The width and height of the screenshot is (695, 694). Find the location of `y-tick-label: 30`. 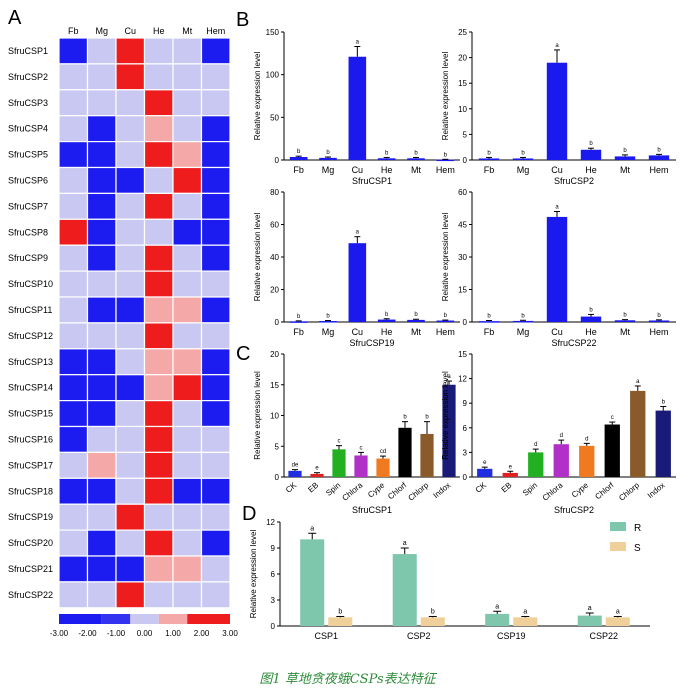

y-tick-label: 30 is located at coordinates (462, 257).